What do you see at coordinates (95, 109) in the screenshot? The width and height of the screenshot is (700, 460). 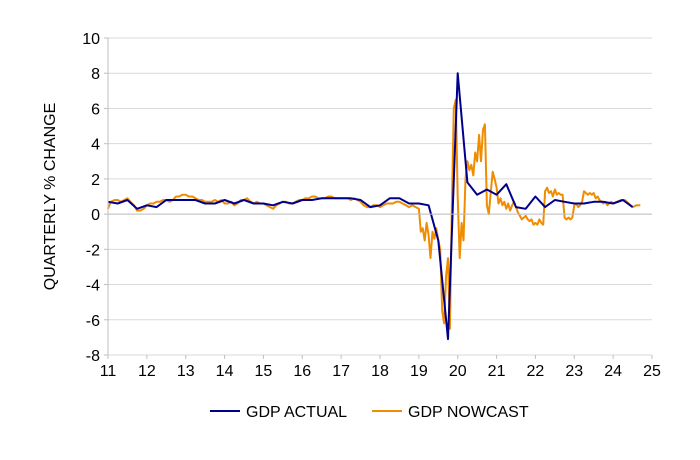 I see `y-tick-label: 6` at bounding box center [95, 109].